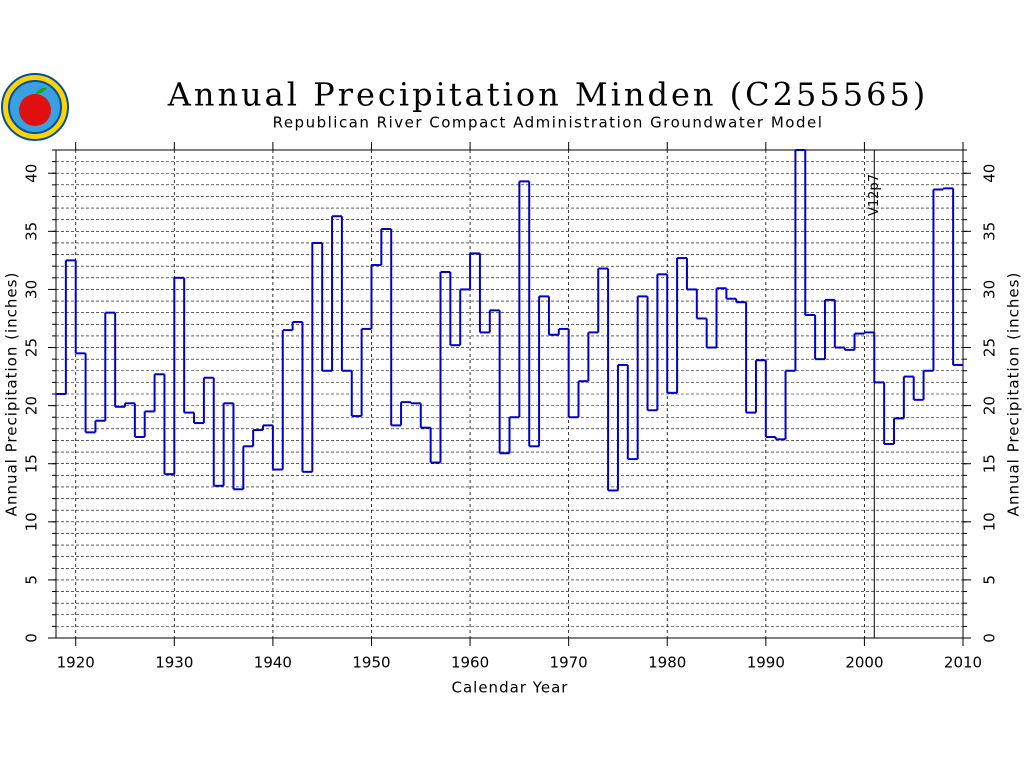  I want to click on logo, so click(35, 107).